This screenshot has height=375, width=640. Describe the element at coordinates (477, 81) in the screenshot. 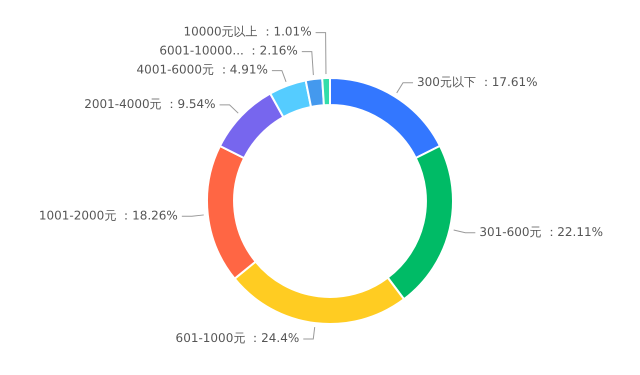

I see `slice-label: 300元以下 ：17.61%` at that location.